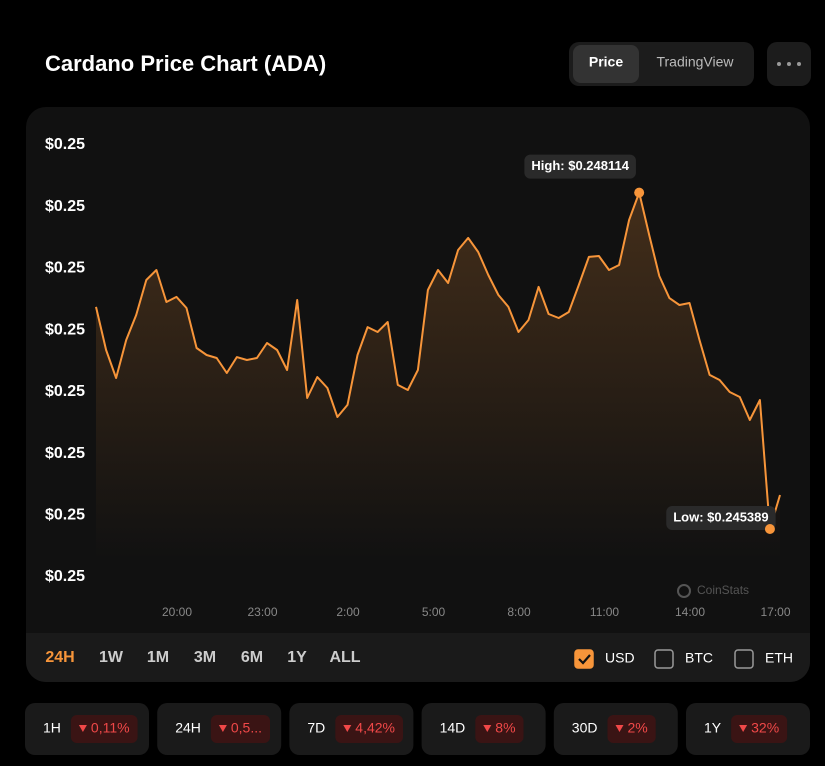  I want to click on high-label-bg, so click(580, 166).